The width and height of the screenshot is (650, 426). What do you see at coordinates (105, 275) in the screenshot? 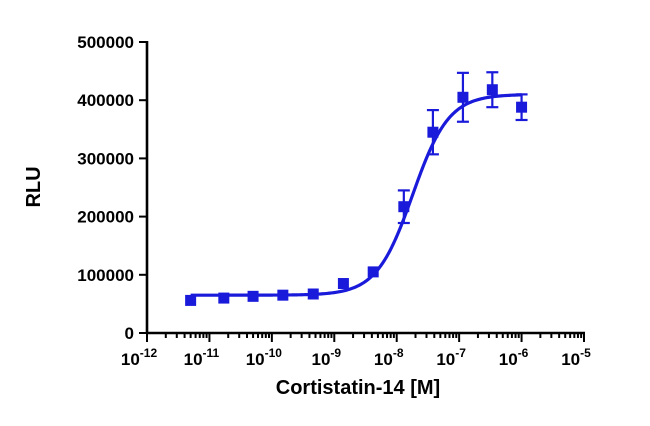
I see `y-tick-label: 100000` at bounding box center [105, 275].